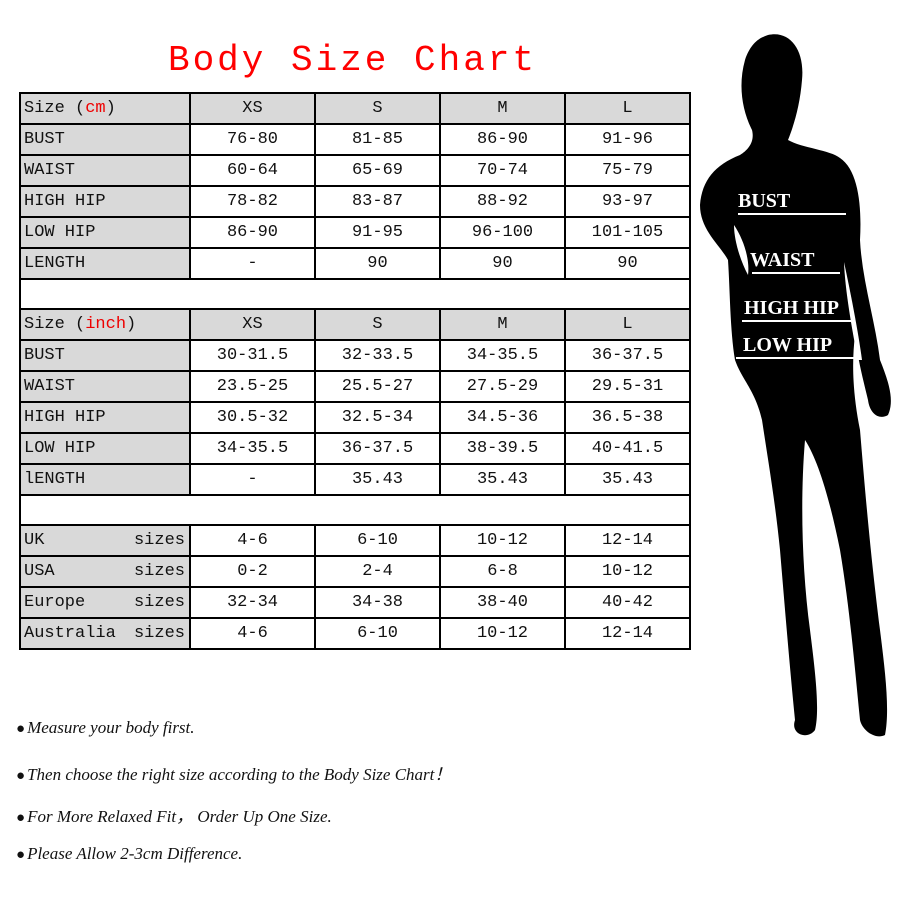 The height and width of the screenshot is (900, 900). I want to click on table-cell: 29.5-31, so click(627, 386).